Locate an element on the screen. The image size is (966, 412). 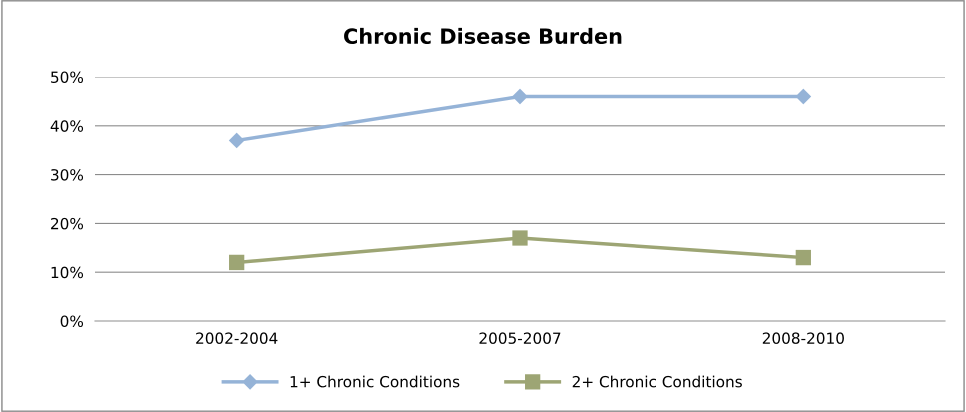
y-tick-label: 50% is located at coordinates (67, 77).